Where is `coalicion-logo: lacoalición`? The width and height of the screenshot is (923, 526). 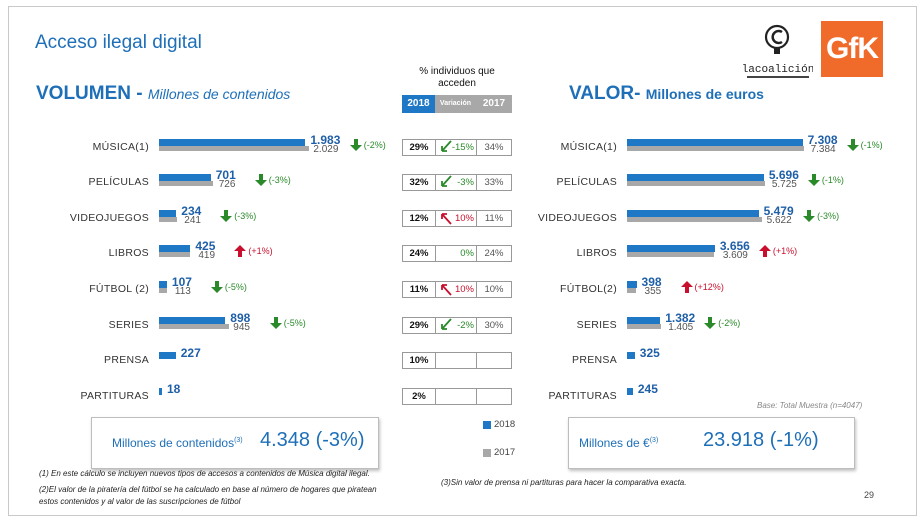
coalicion-logo: lacoalición is located at coordinates (778, 51).